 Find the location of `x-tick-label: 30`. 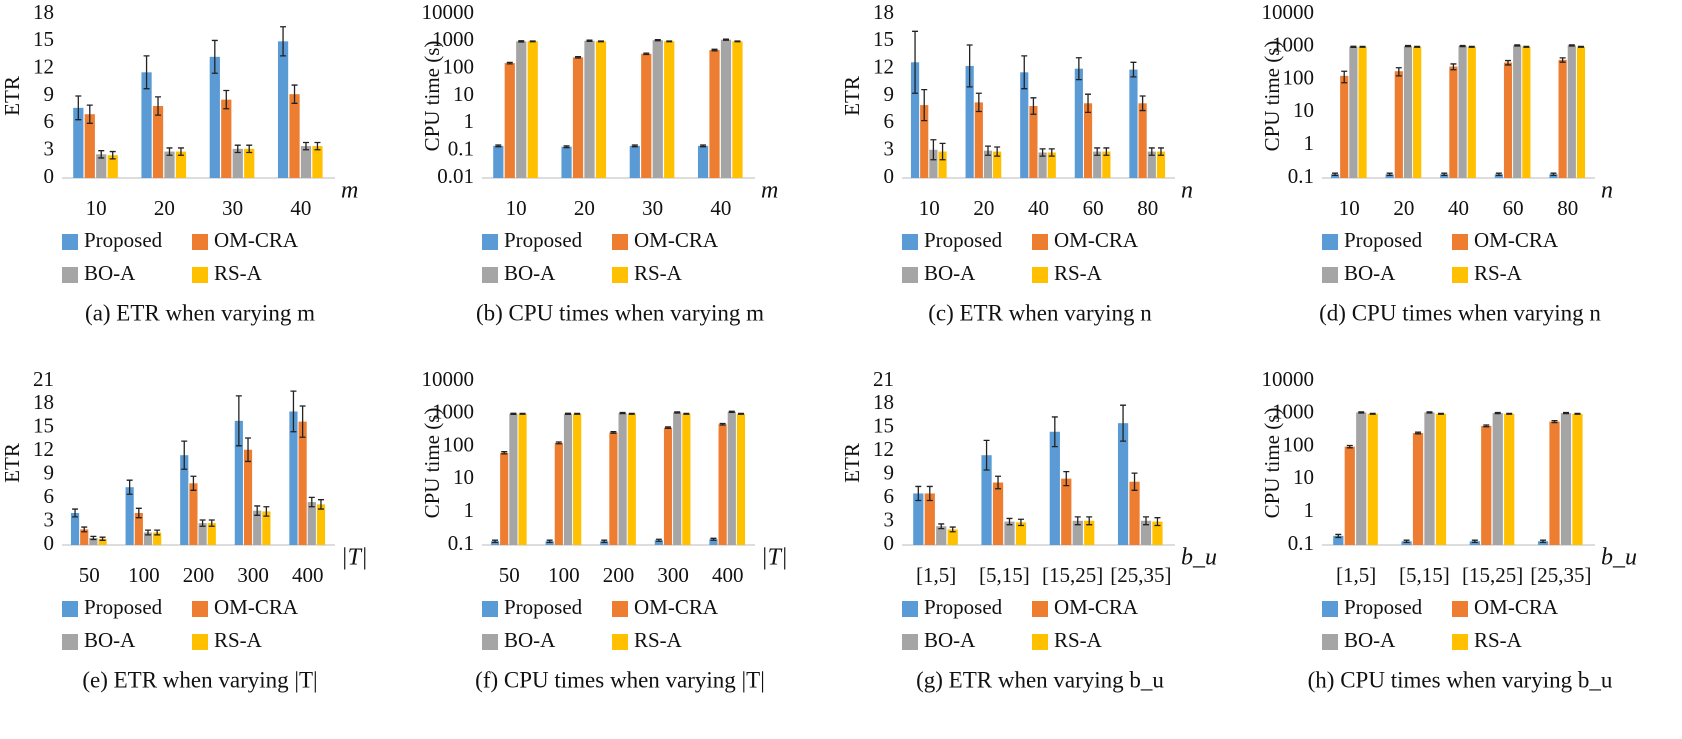

x-tick-label: 30 is located at coordinates (652, 208).